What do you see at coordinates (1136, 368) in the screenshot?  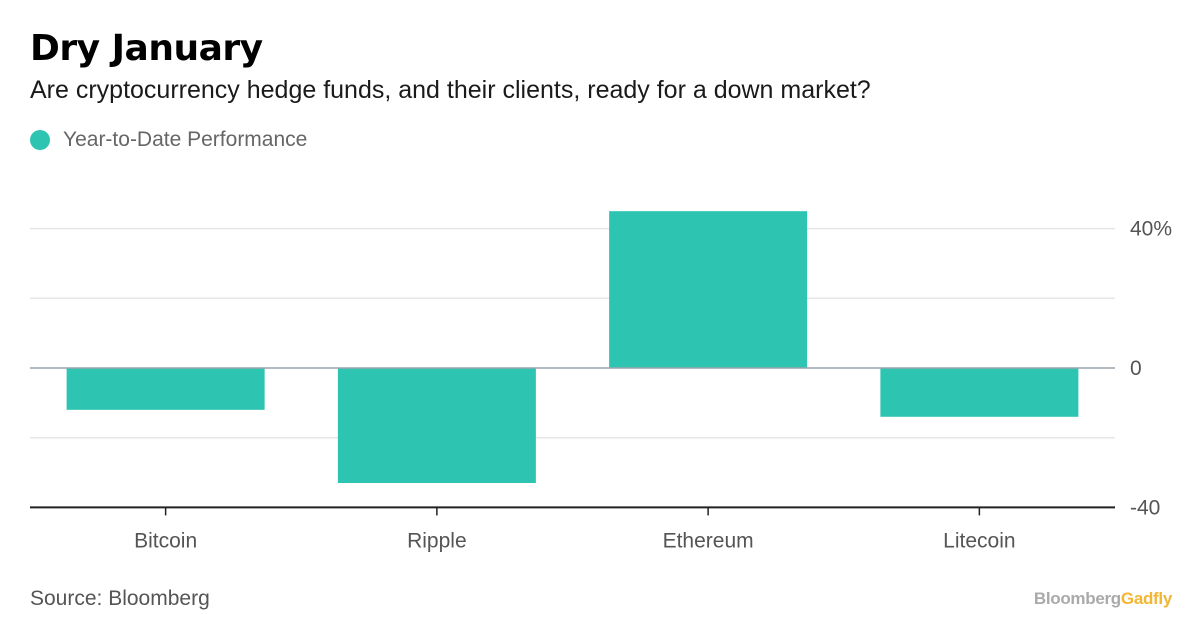 I see `y-tick-label: 0` at bounding box center [1136, 368].